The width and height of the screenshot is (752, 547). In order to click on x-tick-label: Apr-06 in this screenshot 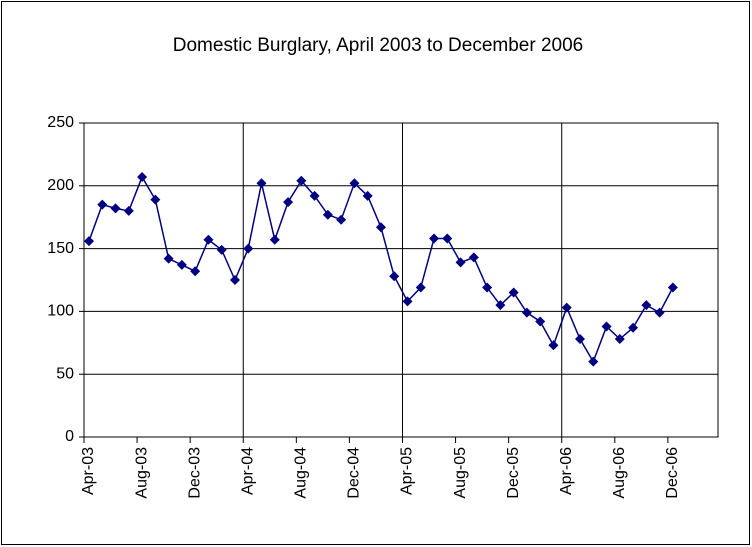, I will do `click(566, 471)`.